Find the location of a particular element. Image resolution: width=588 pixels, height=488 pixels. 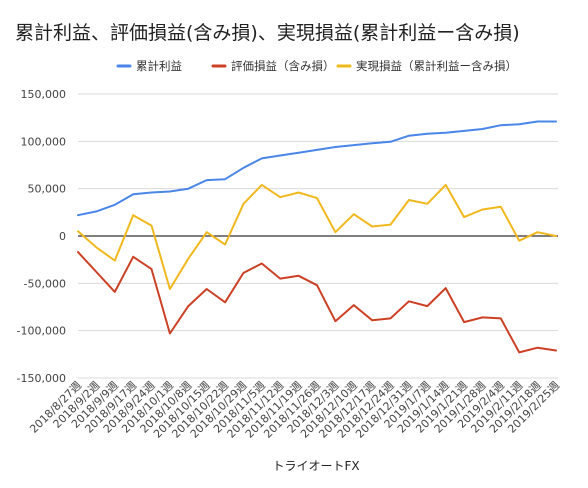

chart-title: 累計利益、評価損益(含み損)、実現損益(累計利益ー含み損) is located at coordinates (267, 33).